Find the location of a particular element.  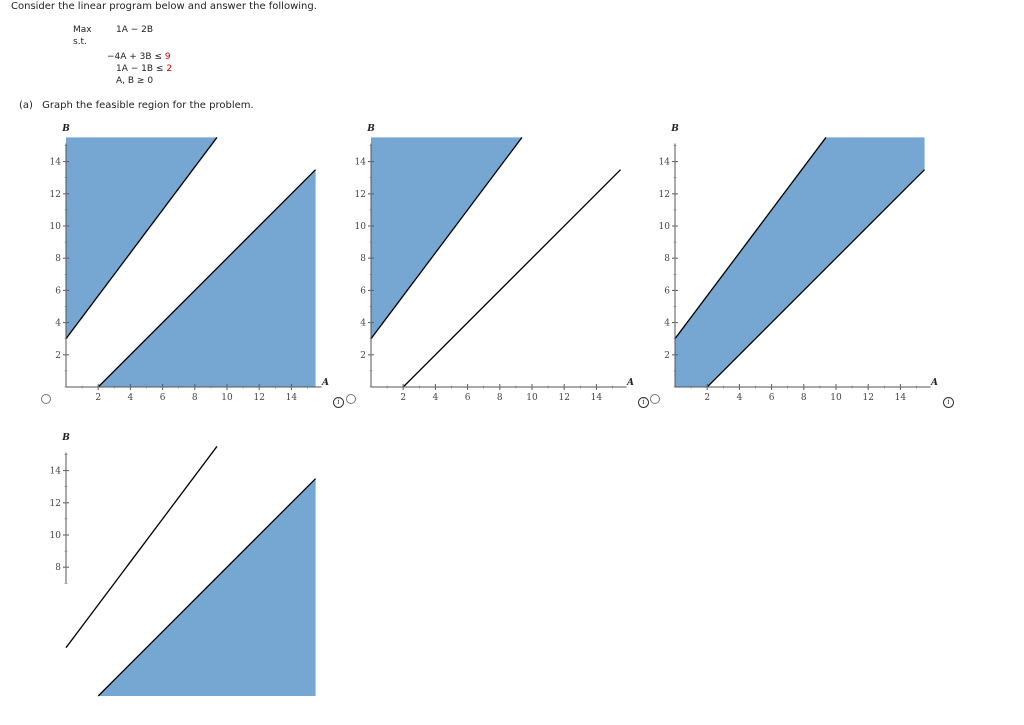

option-1-radio is located at coordinates (46, 399).